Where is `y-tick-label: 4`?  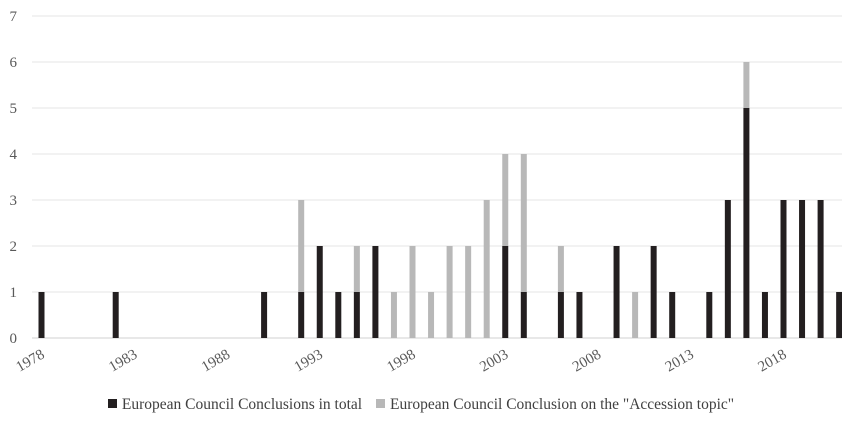 y-tick-label: 4 is located at coordinates (14, 155).